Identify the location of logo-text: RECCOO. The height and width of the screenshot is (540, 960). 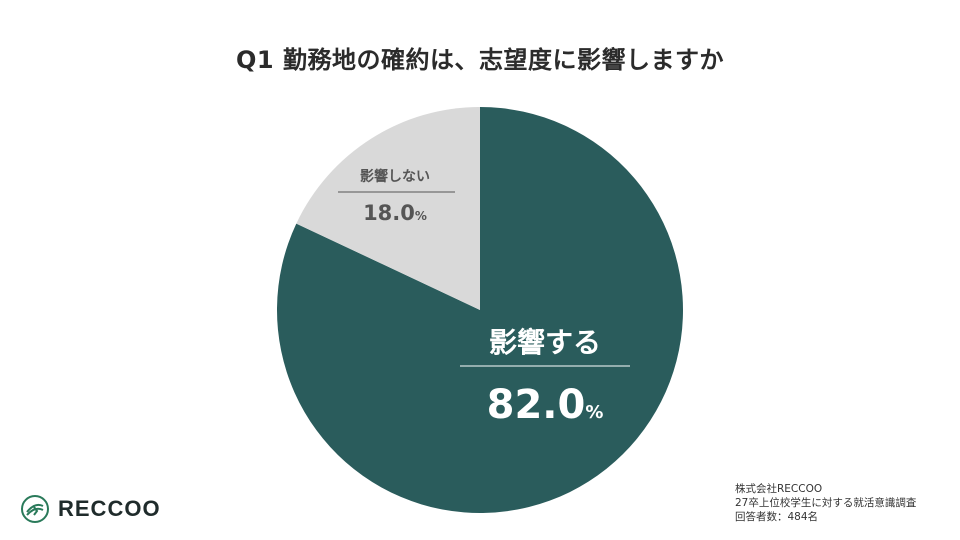
(109, 508).